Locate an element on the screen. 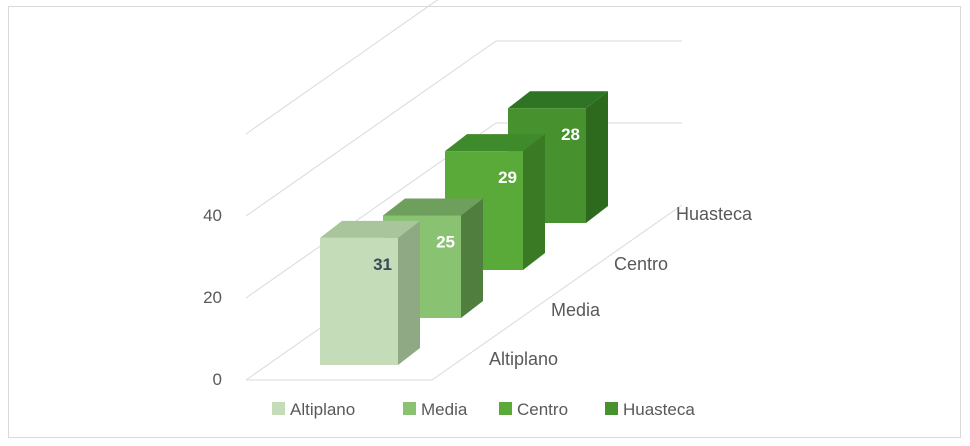 The height and width of the screenshot is (446, 970). legend-label-2: Centro is located at coordinates (542, 409).